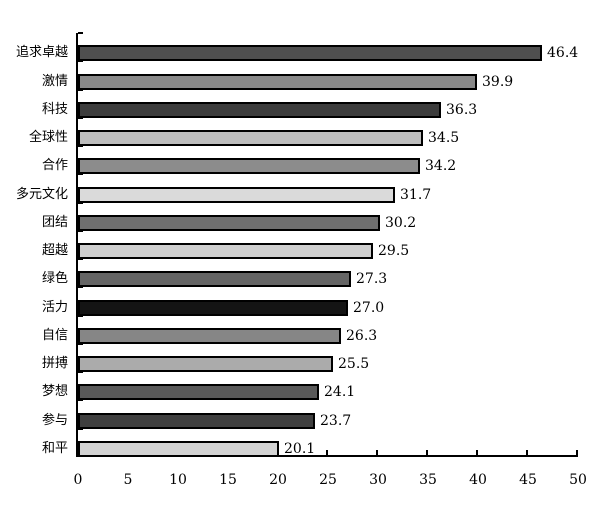 The image size is (603, 505). What do you see at coordinates (378, 480) in the screenshot?
I see `x-tick-label: 30` at bounding box center [378, 480].